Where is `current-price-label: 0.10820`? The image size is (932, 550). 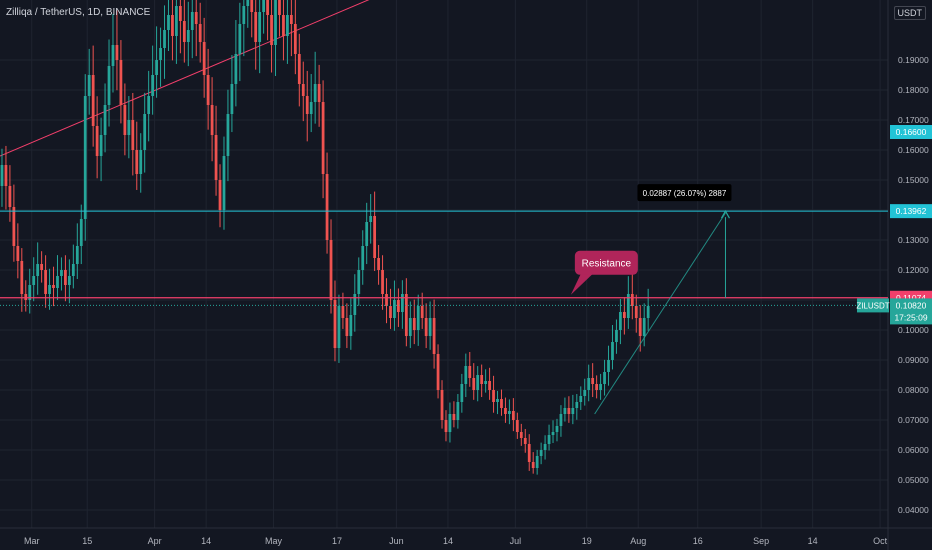 current-price-label: 0.10820 is located at coordinates (911, 305).